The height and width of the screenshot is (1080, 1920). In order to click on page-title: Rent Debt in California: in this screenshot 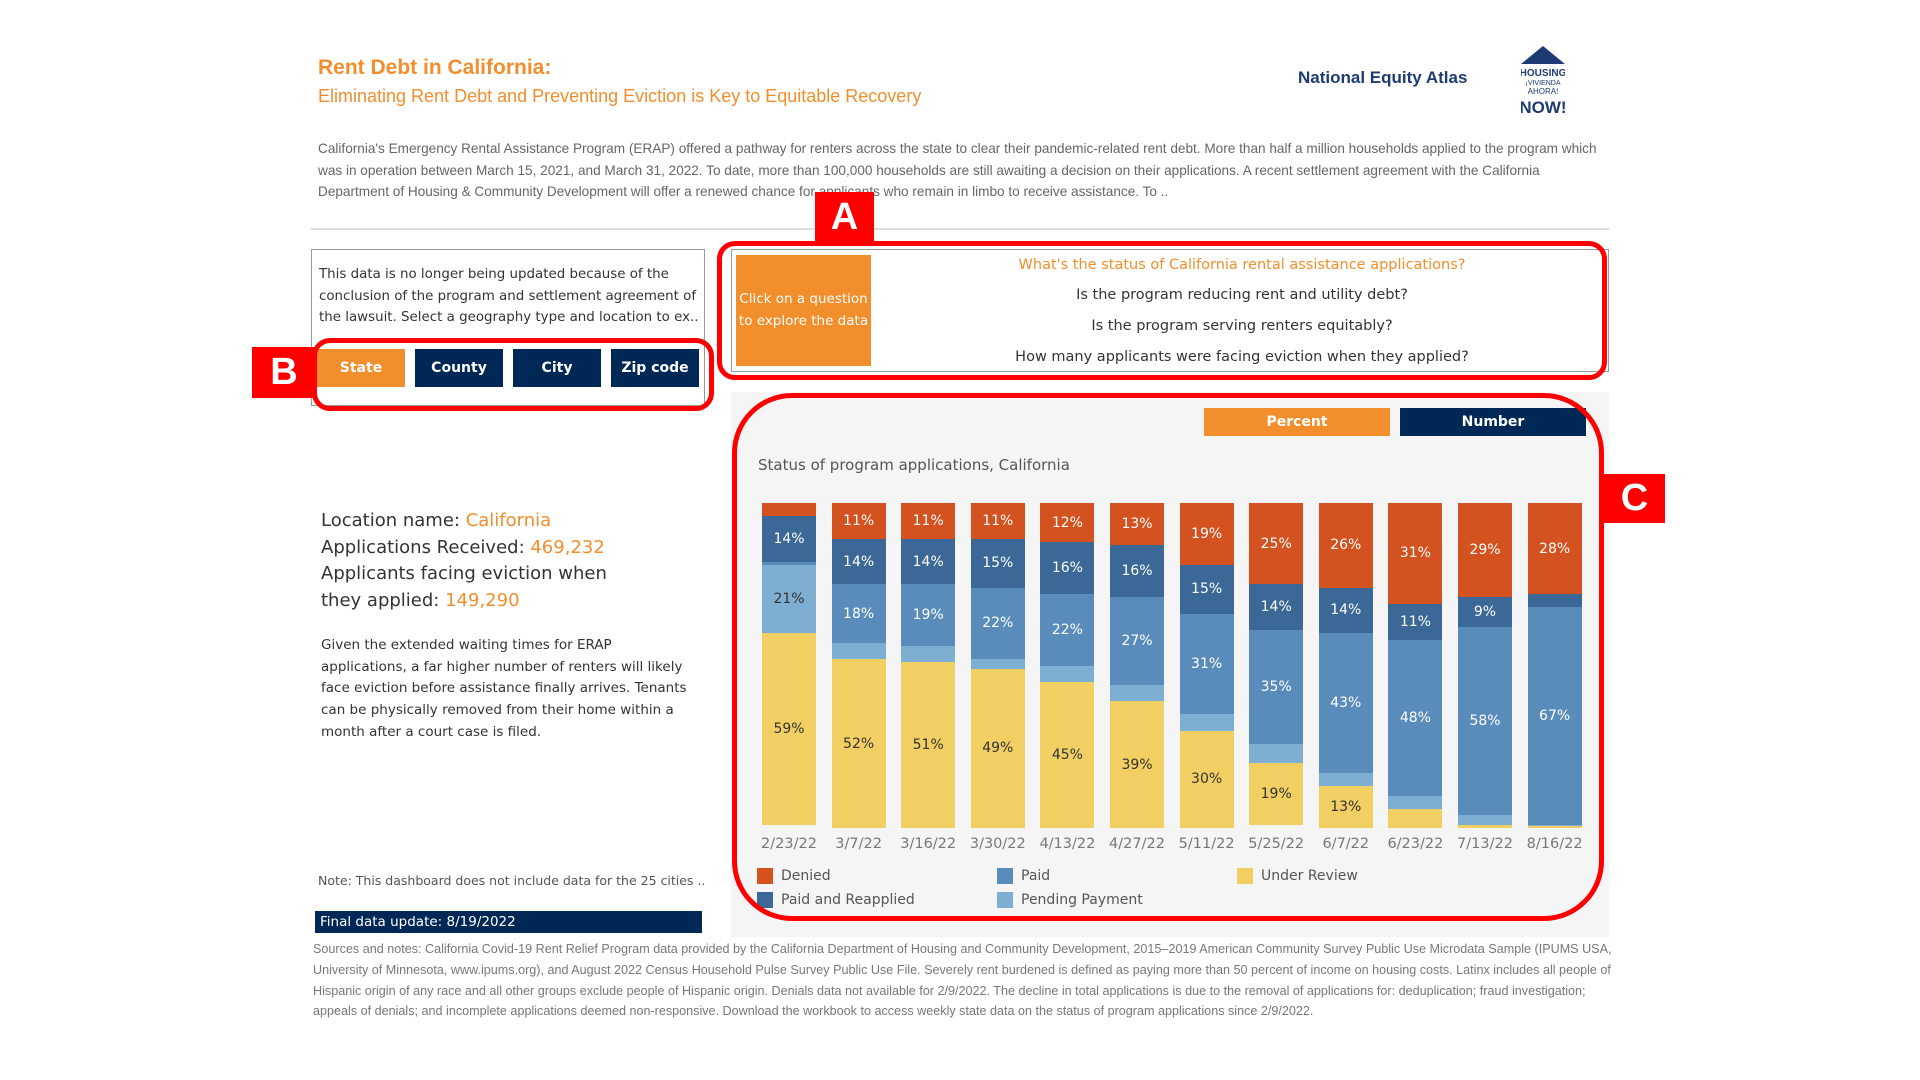, I will do `click(435, 67)`.